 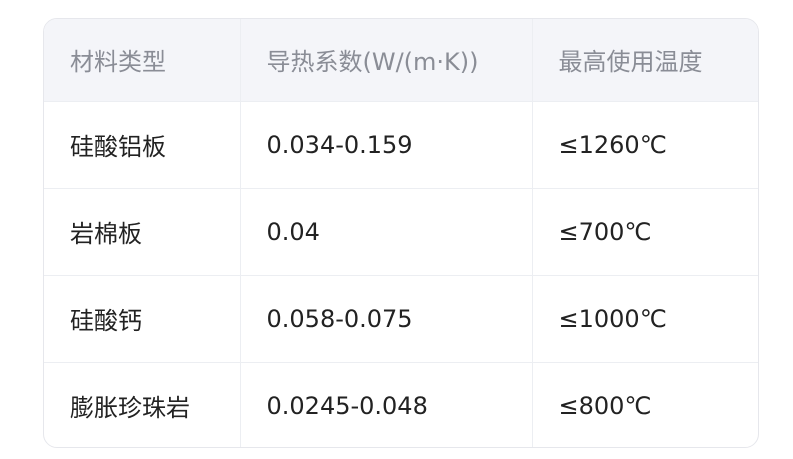 What do you see at coordinates (386, 404) in the screenshot?
I see `cell-conductivity: 0.0245-0.048` at bounding box center [386, 404].